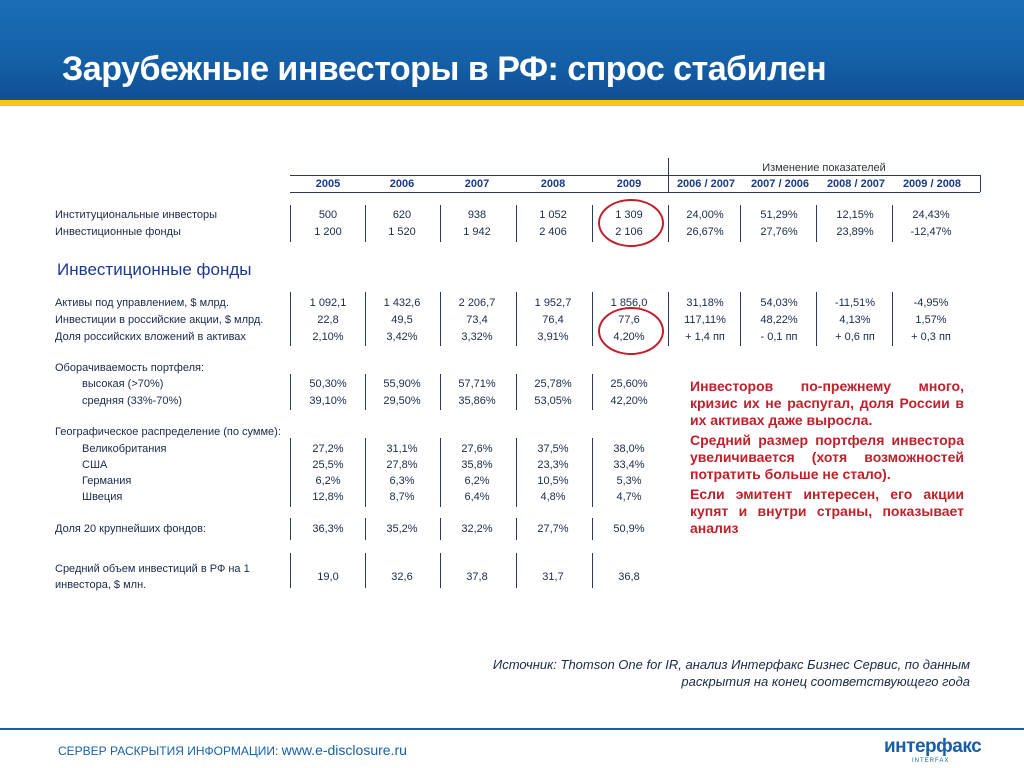 Image resolution: width=1024 pixels, height=768 pixels. What do you see at coordinates (402, 232) in the screenshot?
I see `table-cell: 1 520` at bounding box center [402, 232].